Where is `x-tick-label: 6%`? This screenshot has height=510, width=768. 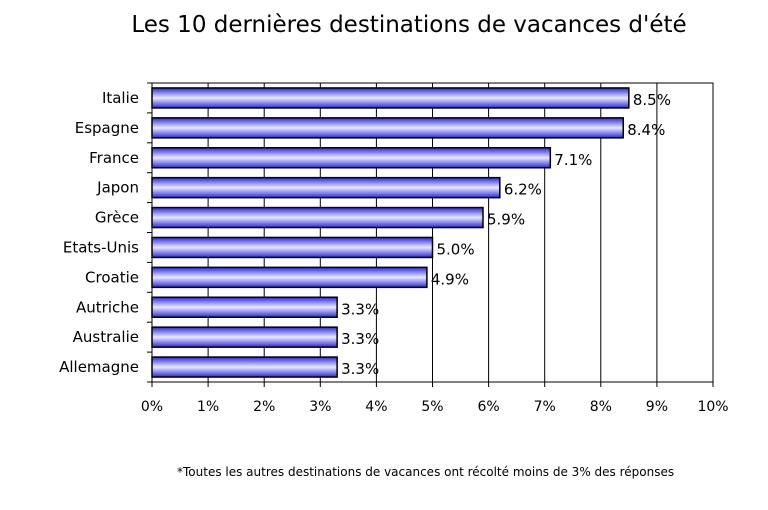
x-tick-label: 6% is located at coordinates (488, 407).